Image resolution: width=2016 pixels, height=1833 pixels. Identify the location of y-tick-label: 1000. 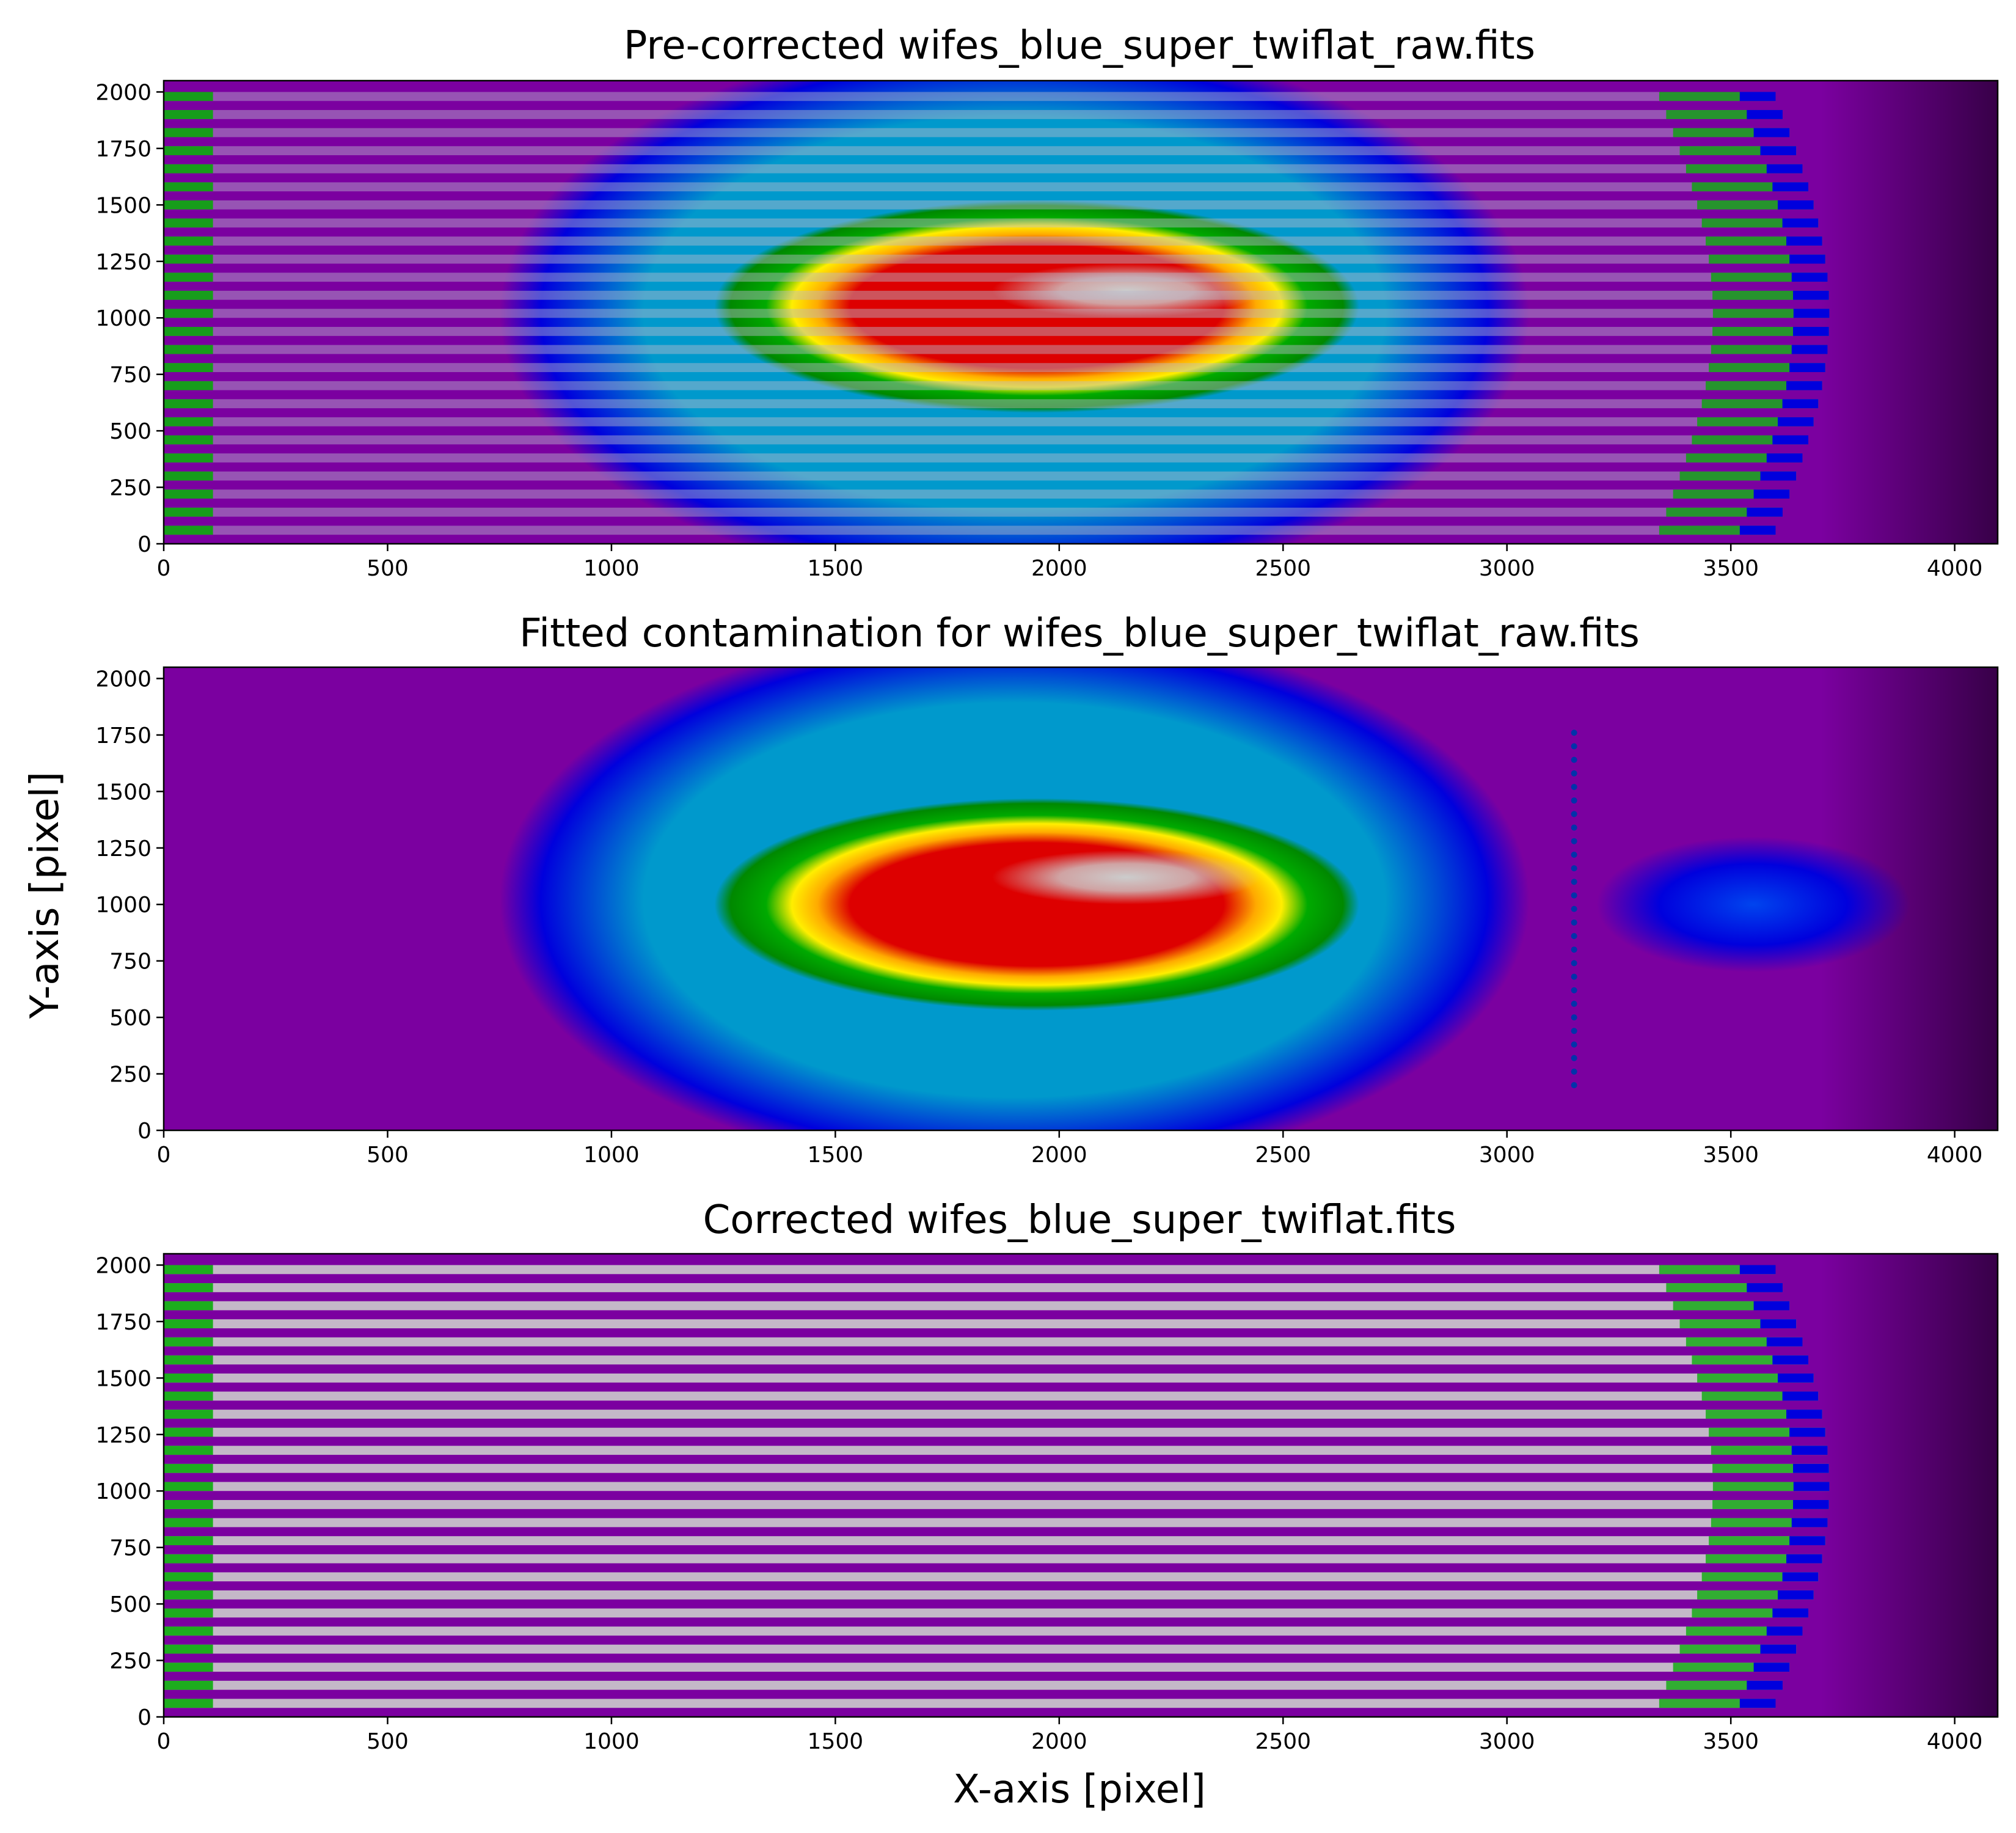
(124, 905).